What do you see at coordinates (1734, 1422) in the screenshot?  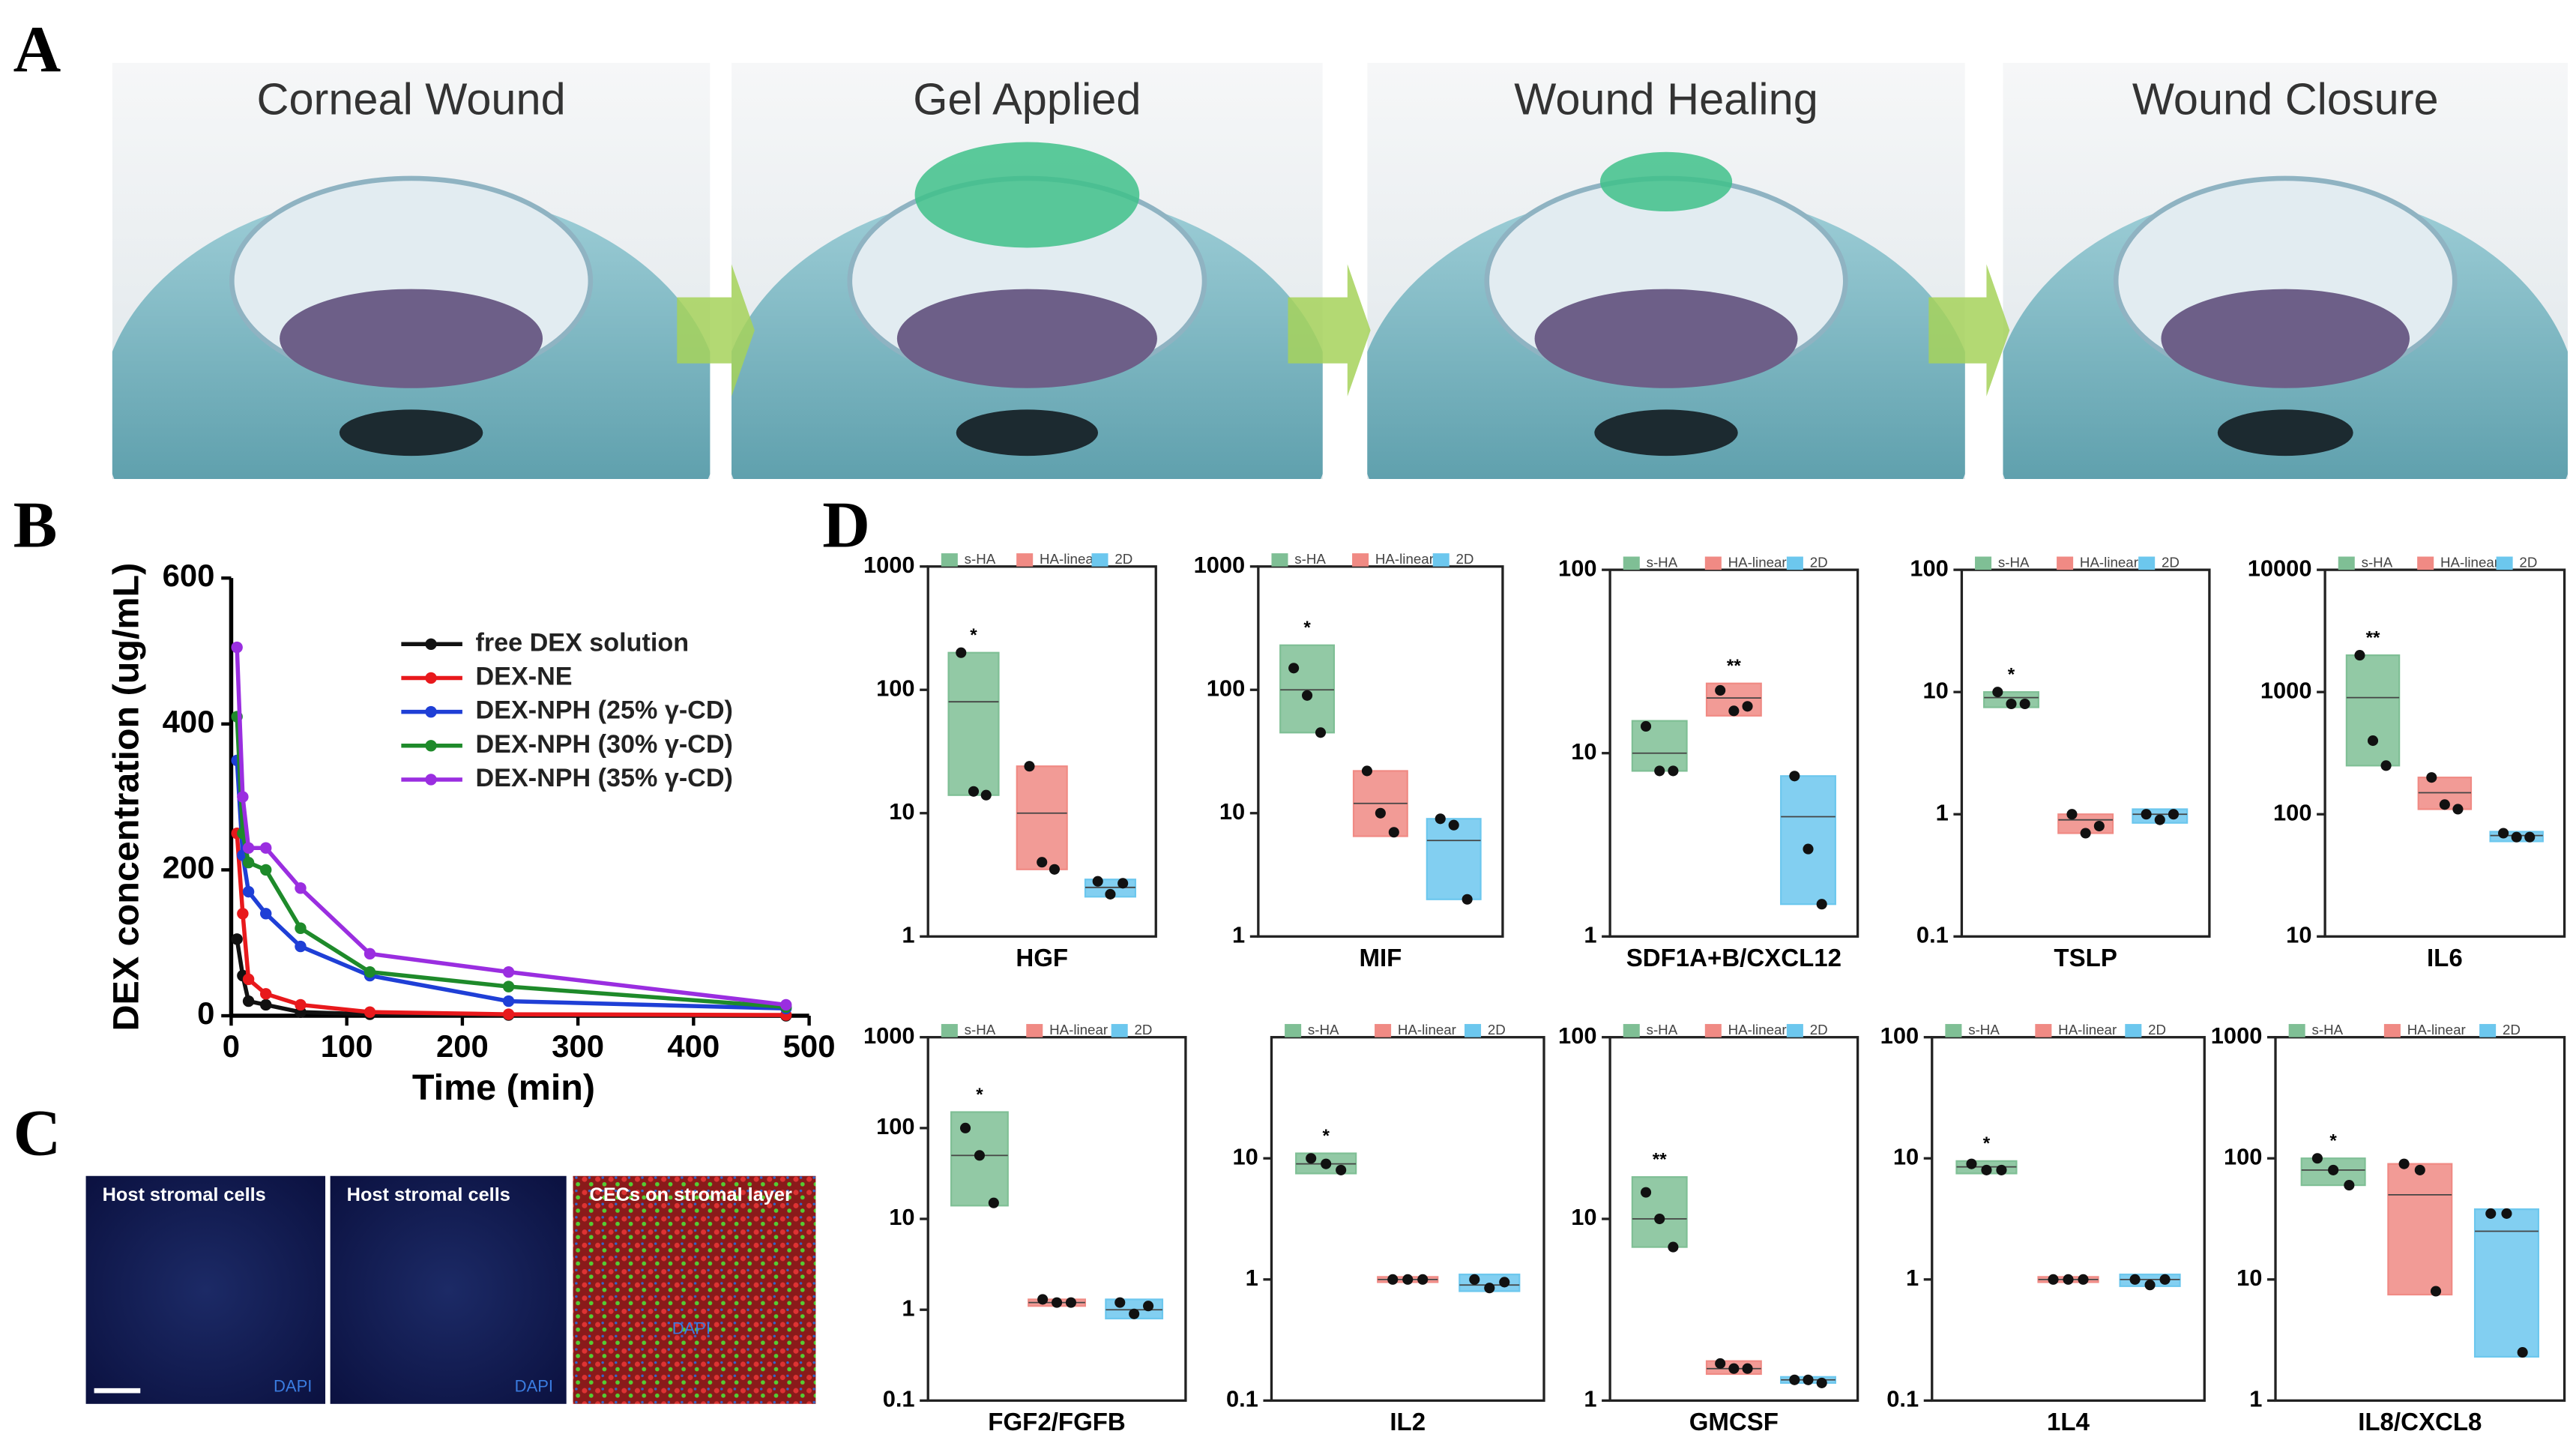 I see `chart-title: GMCSF` at bounding box center [1734, 1422].